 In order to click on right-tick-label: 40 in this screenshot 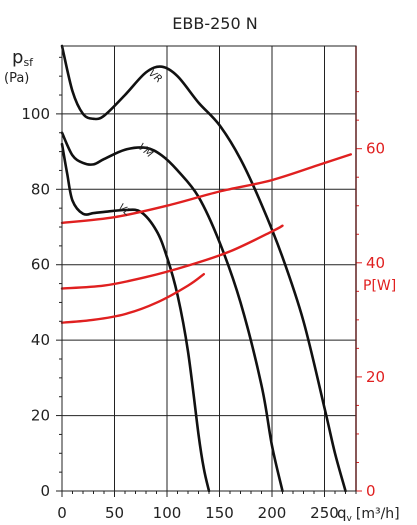, I will do `click(375, 263)`.